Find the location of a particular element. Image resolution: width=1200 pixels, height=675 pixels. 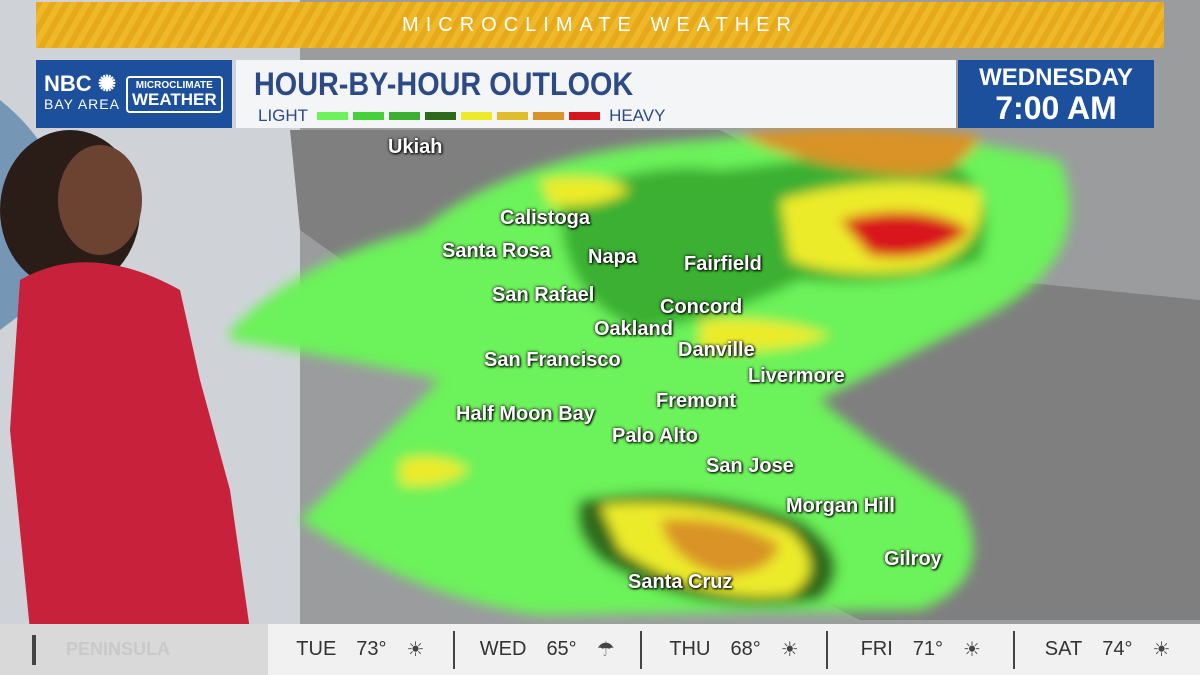

legend-low: LIGHT is located at coordinates (283, 115).